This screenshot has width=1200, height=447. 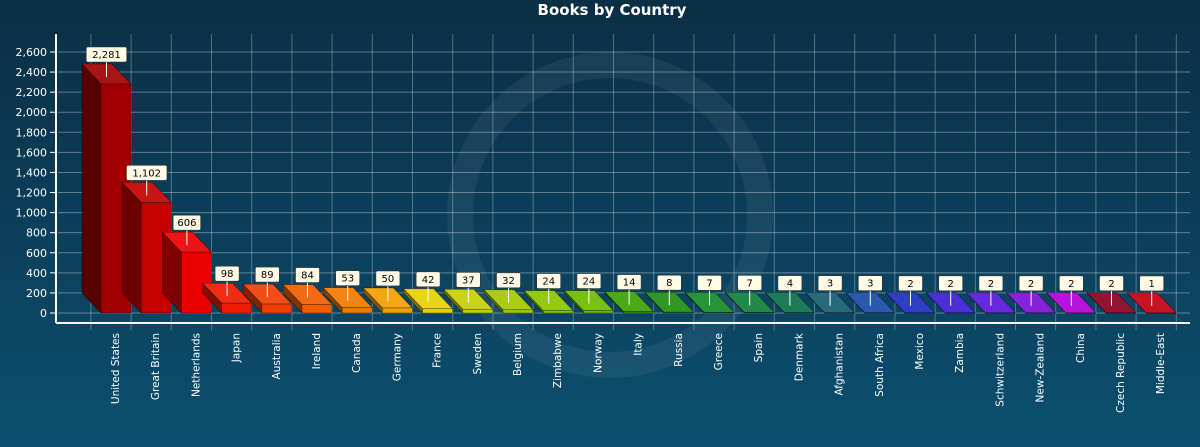 I want to click on x-tick-label: China, so click(x=1081, y=348).